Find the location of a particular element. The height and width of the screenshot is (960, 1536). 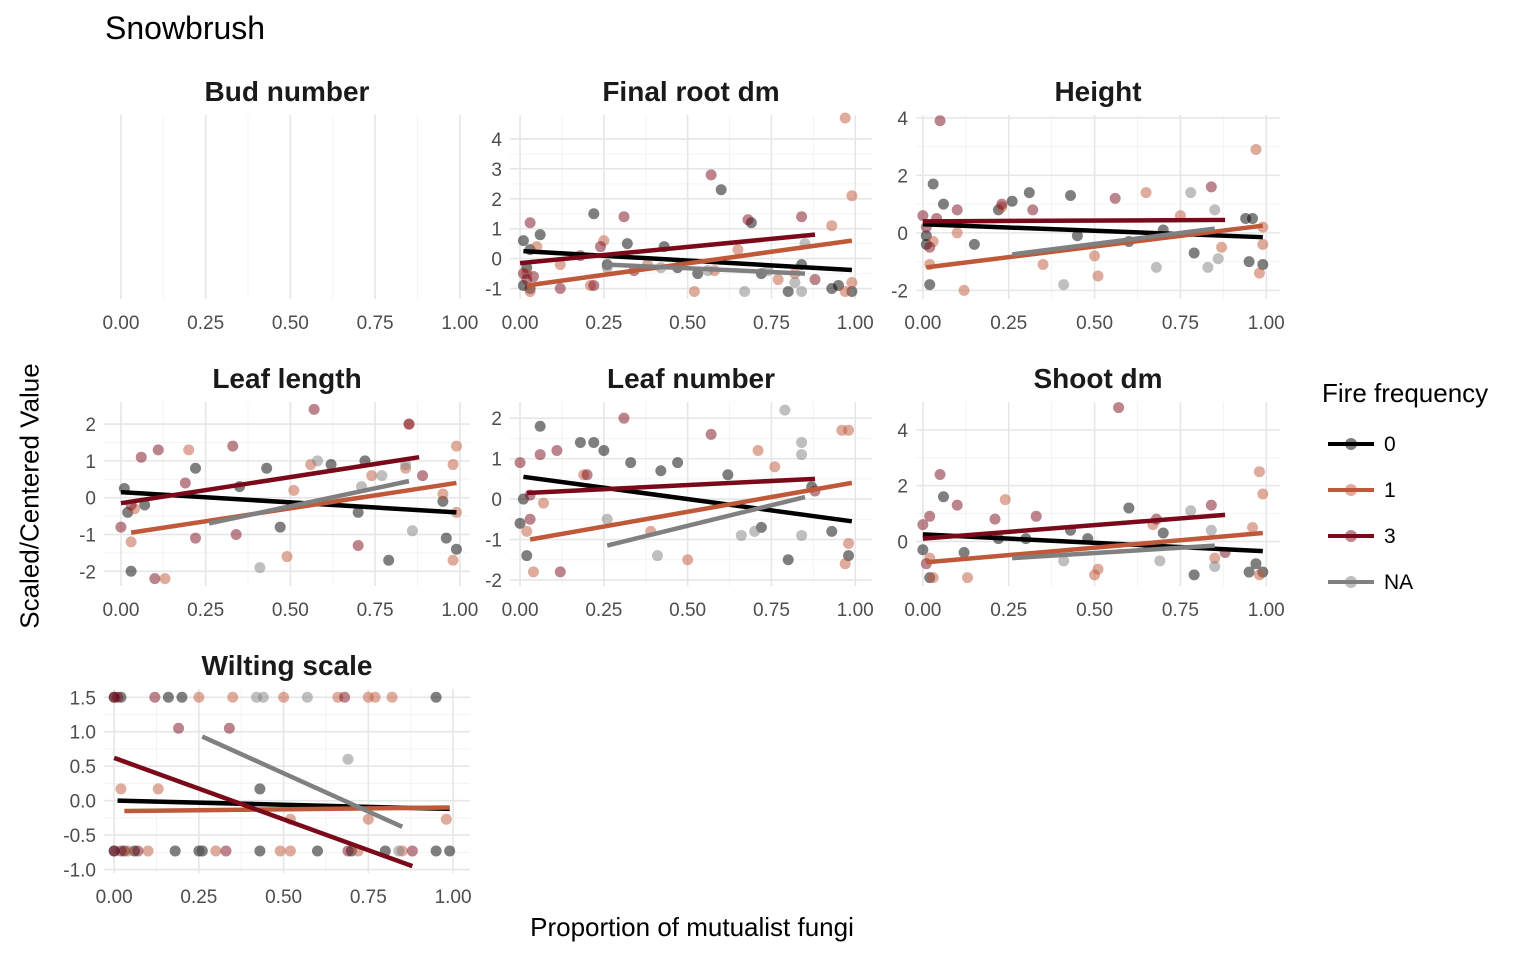

facet-title: Final root dm is located at coordinates (690, 91).